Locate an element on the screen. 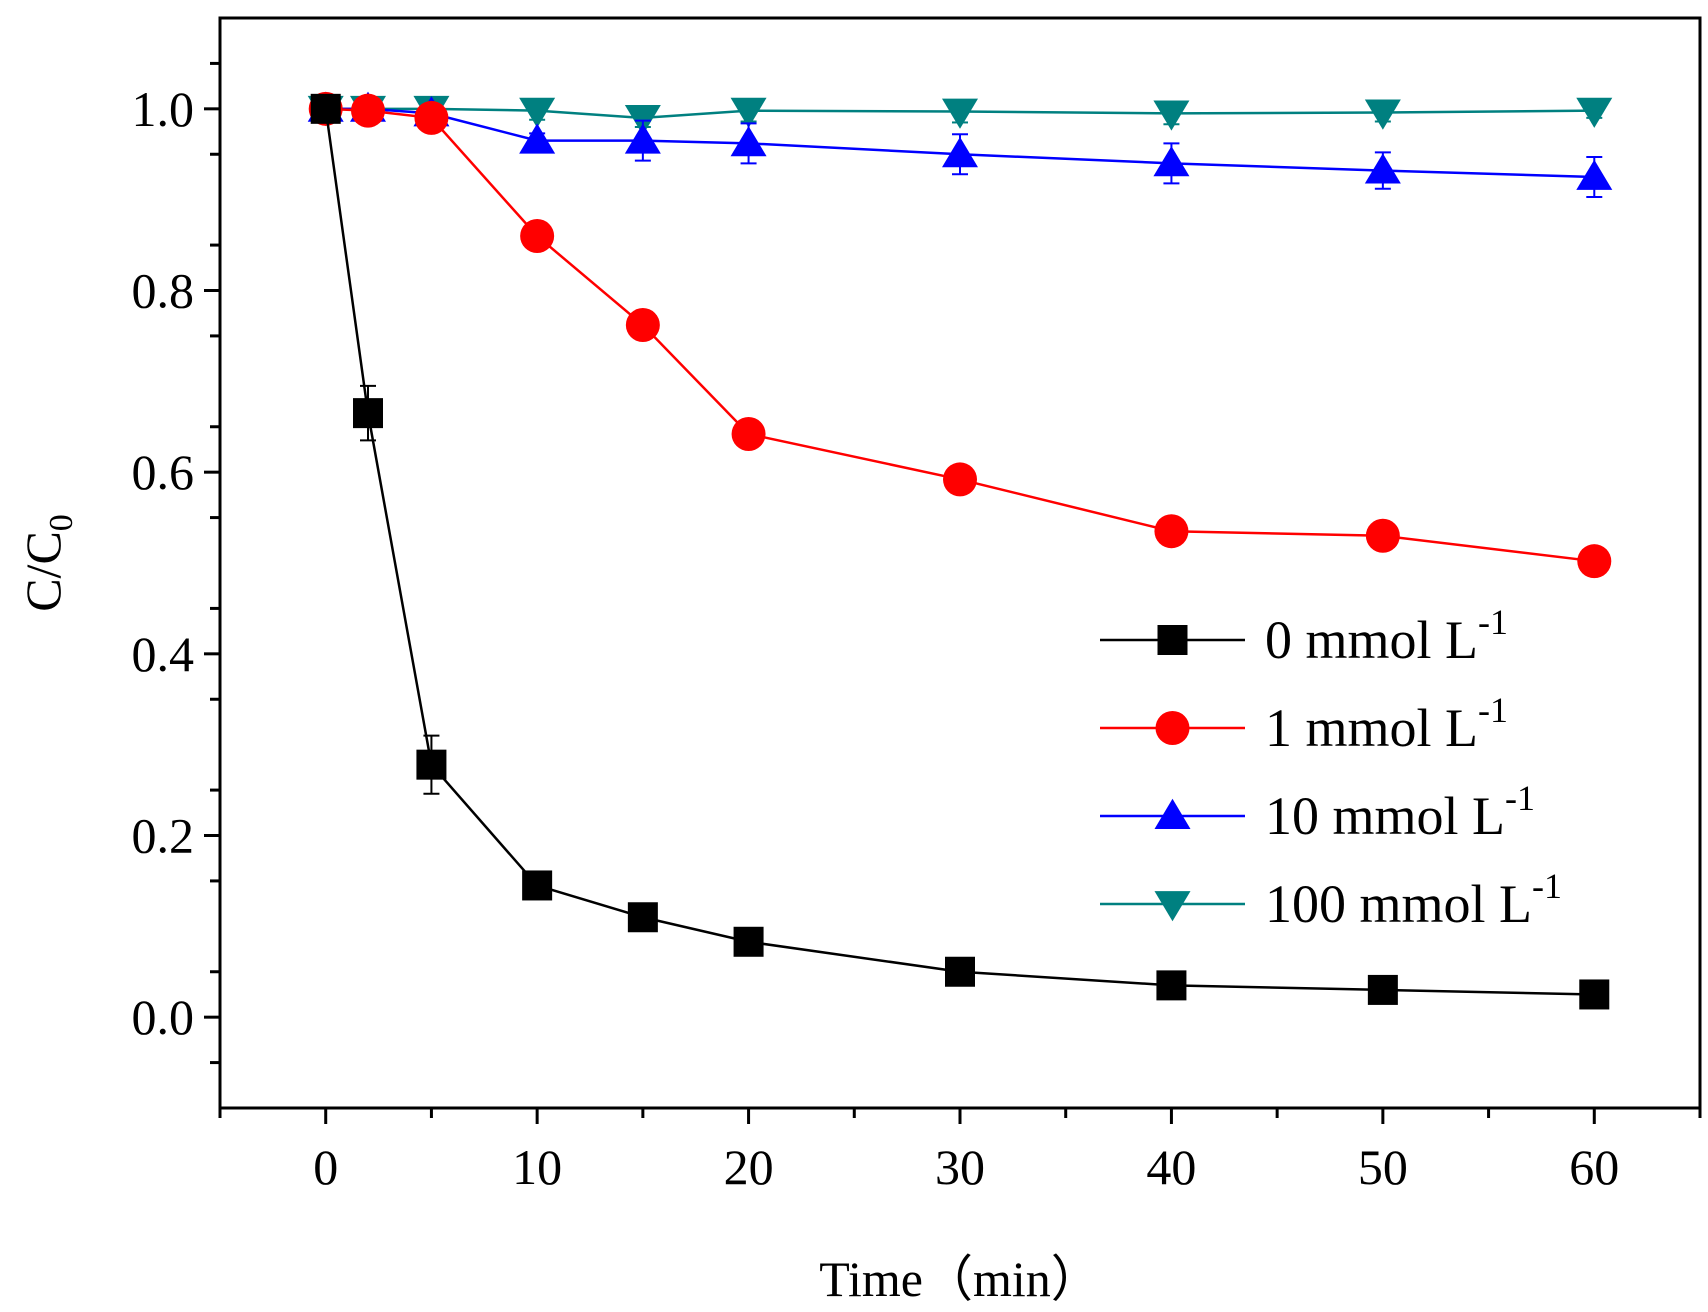  legend-item: 10 mmol L-1 is located at coordinates (1317, 812).